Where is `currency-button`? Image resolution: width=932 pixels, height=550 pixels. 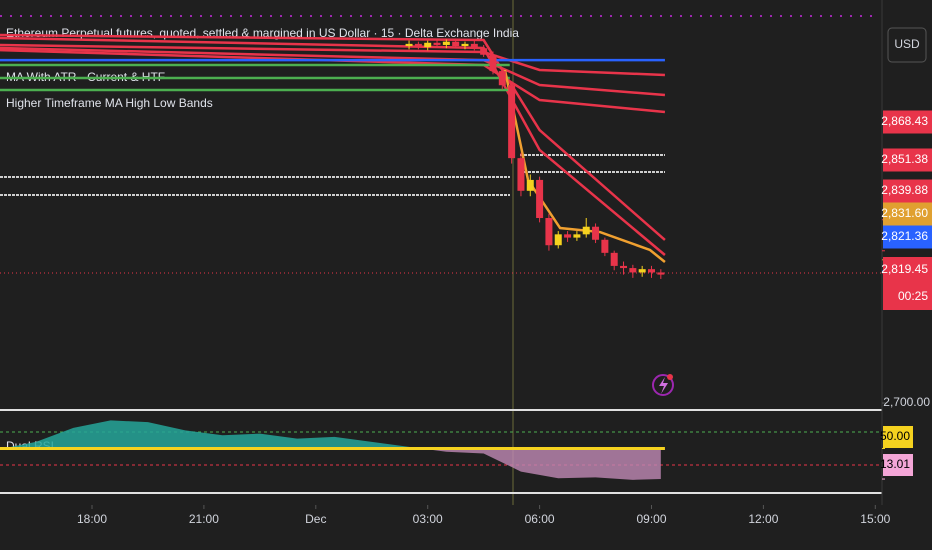 currency-button is located at coordinates (907, 45).